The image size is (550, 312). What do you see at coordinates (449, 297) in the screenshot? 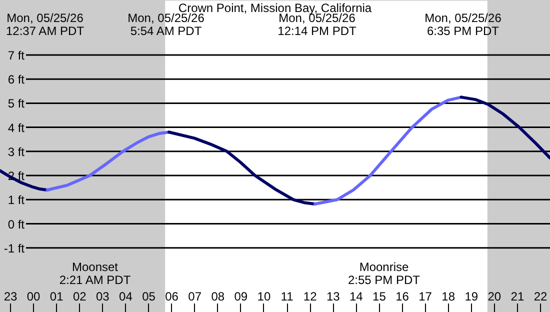
I see `x-tick-label: 18` at bounding box center [449, 297].